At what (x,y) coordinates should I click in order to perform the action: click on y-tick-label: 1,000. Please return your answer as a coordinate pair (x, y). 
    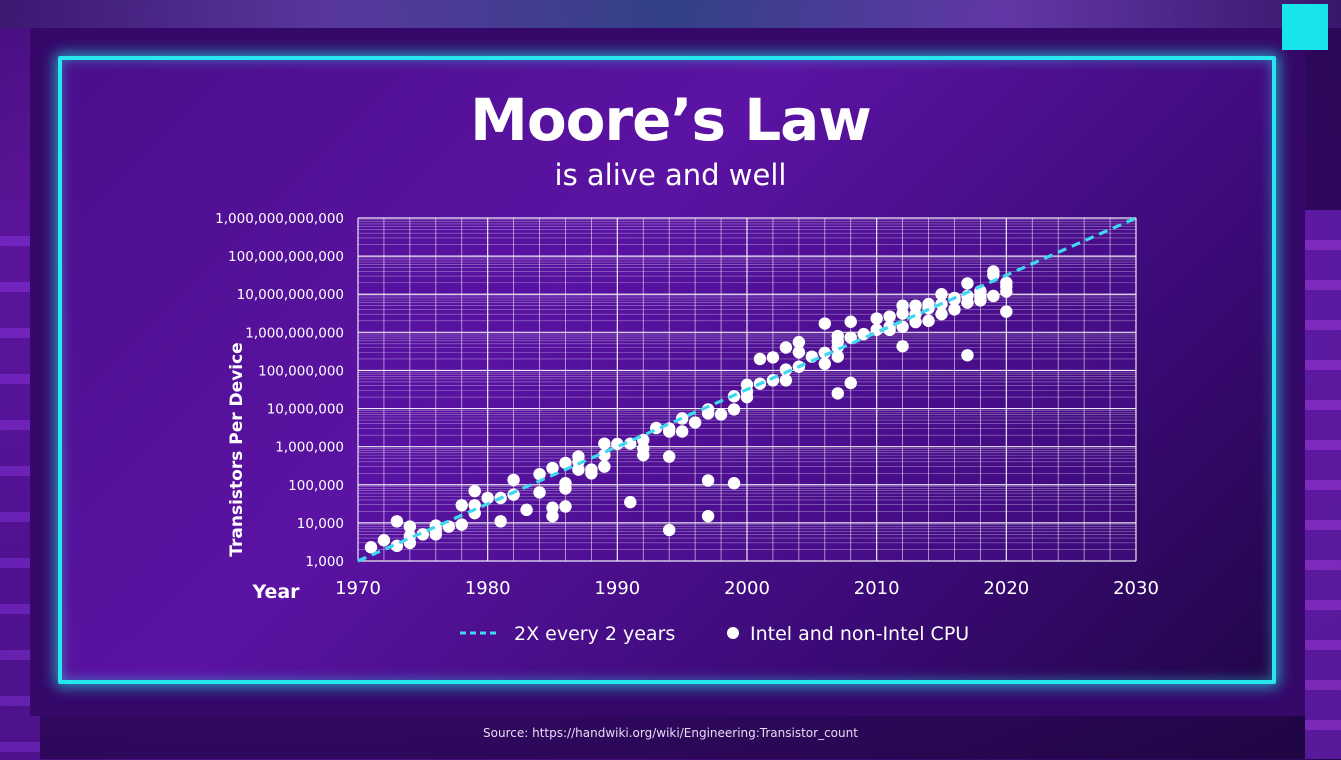
    Looking at the image, I should click on (324, 562).